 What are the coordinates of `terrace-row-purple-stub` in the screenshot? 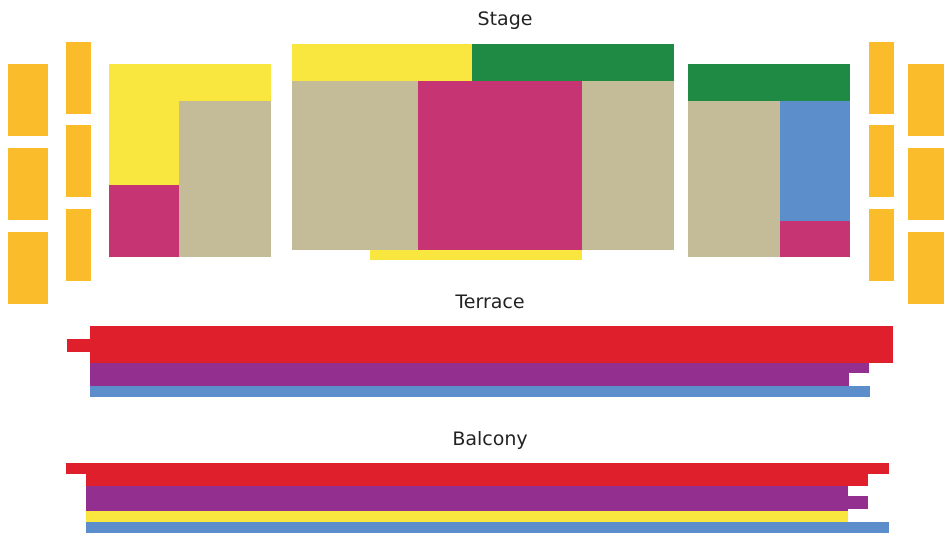 It's located at (859, 368).